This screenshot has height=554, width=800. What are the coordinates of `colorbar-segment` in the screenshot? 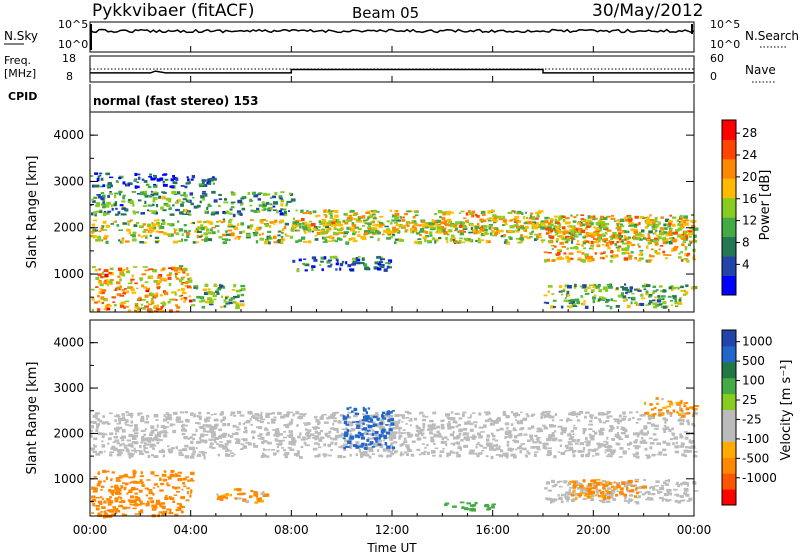 It's located at (729, 465).